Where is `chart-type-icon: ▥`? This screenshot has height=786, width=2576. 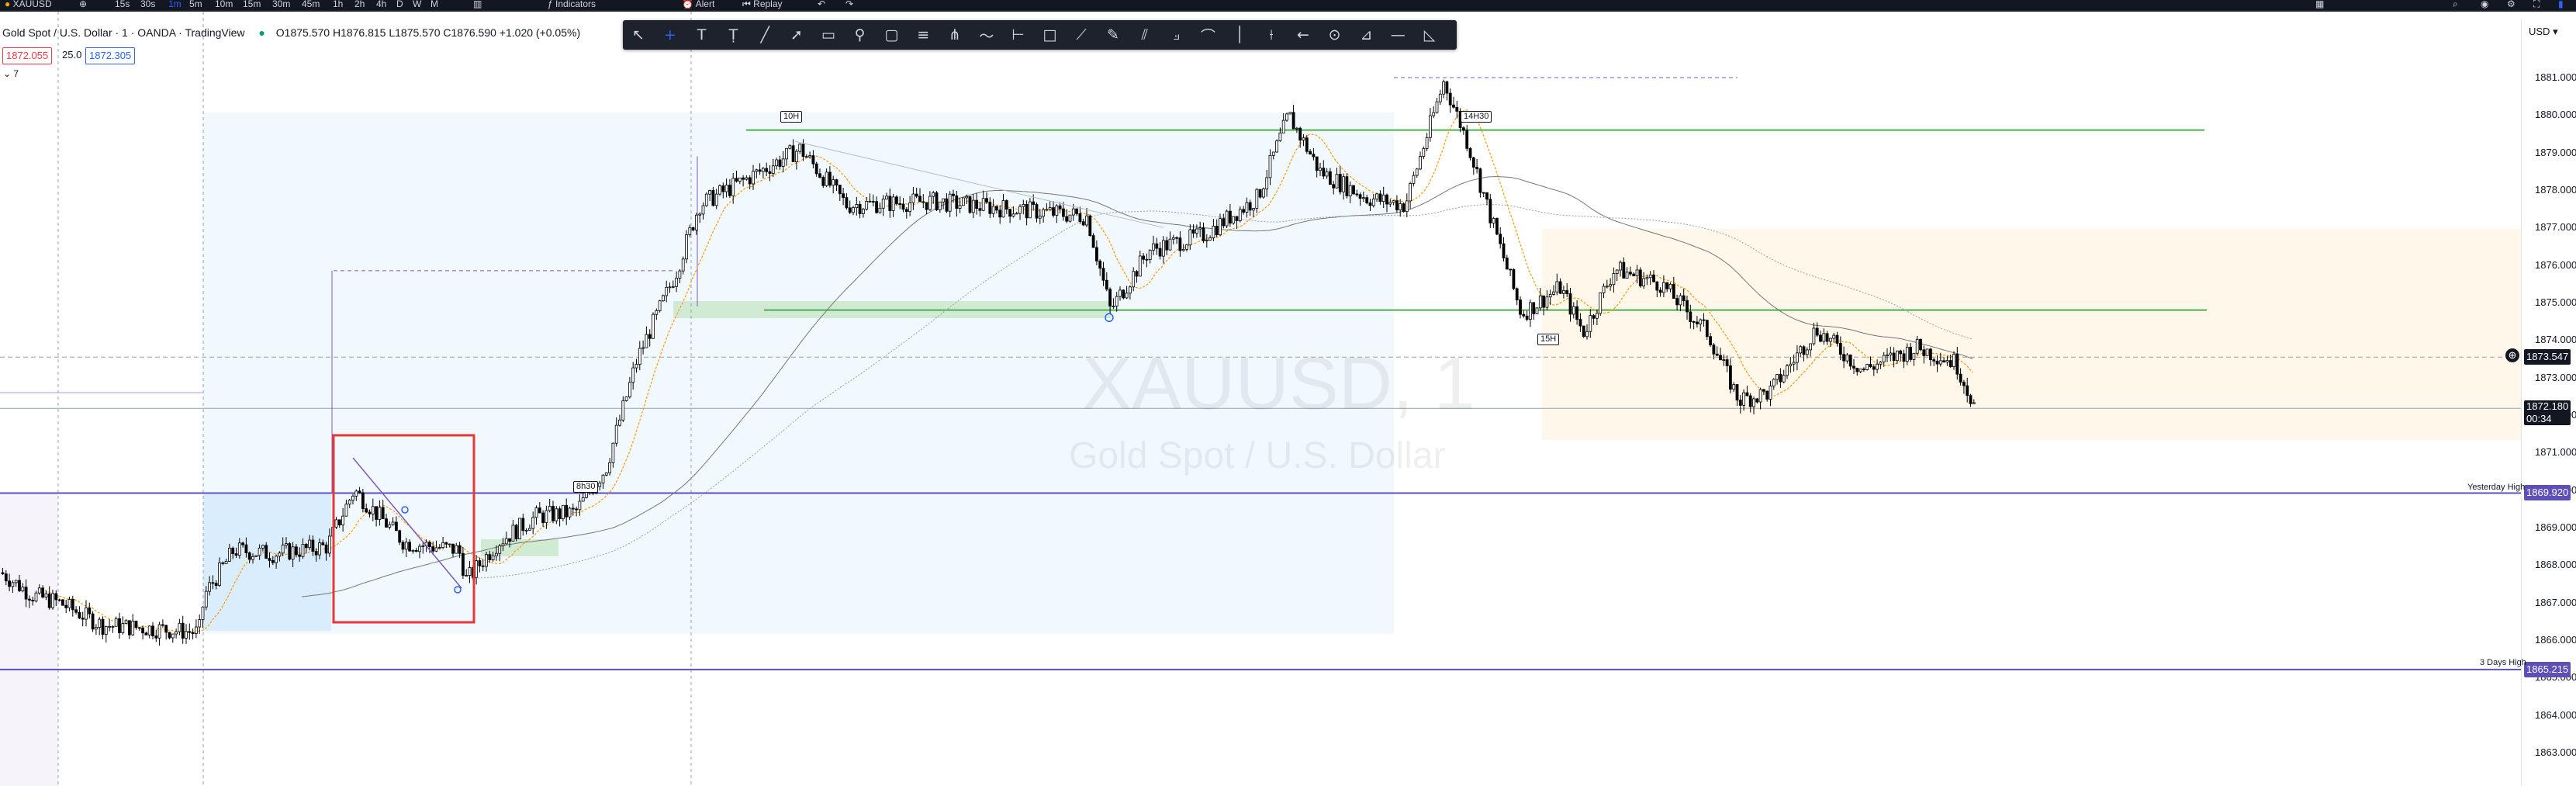
chart-type-icon: ▥ is located at coordinates (477, 4).